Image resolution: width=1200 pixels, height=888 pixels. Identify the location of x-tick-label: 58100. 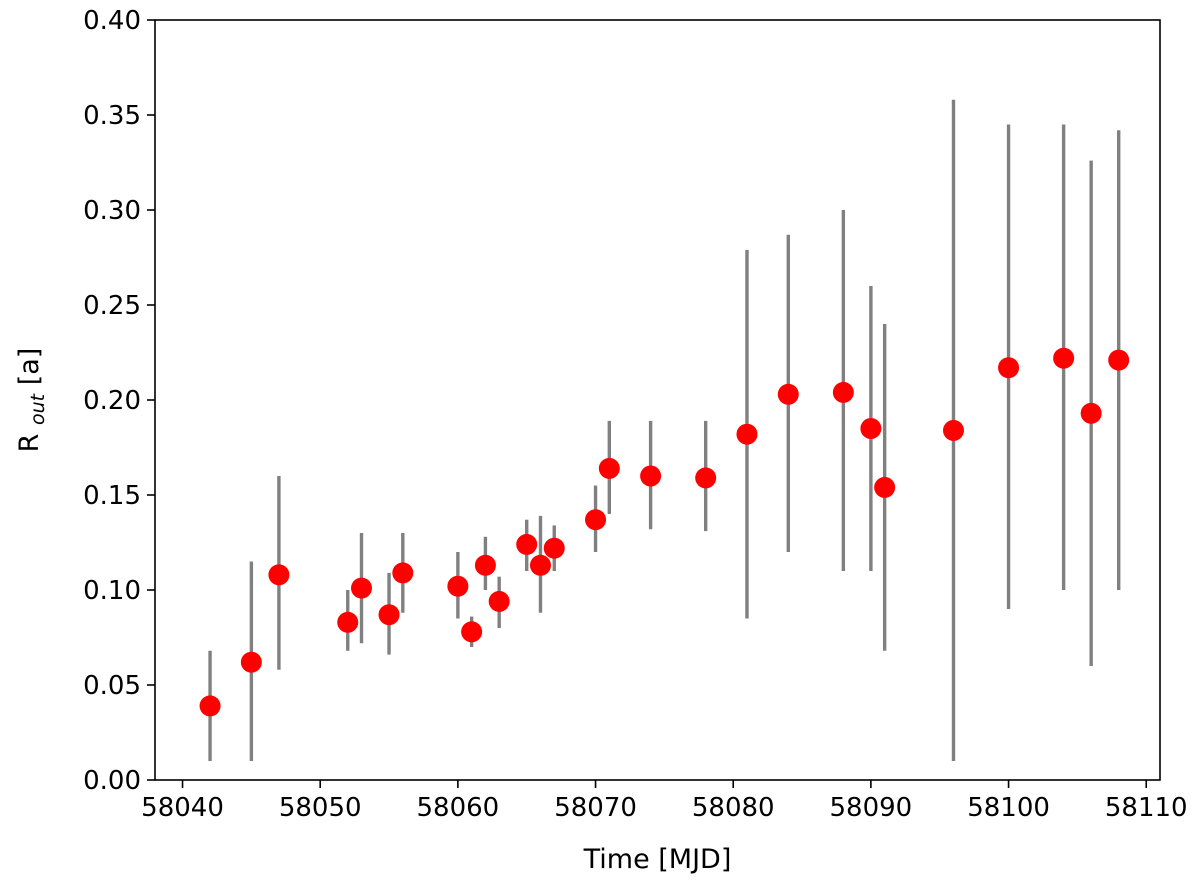
(1008, 808).